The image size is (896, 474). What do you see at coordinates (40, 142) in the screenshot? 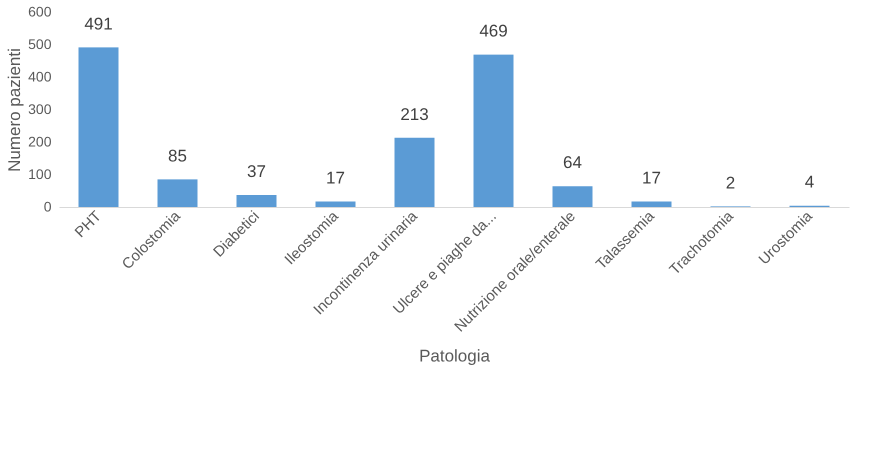
I see `y-tick-label: 200` at bounding box center [40, 142].